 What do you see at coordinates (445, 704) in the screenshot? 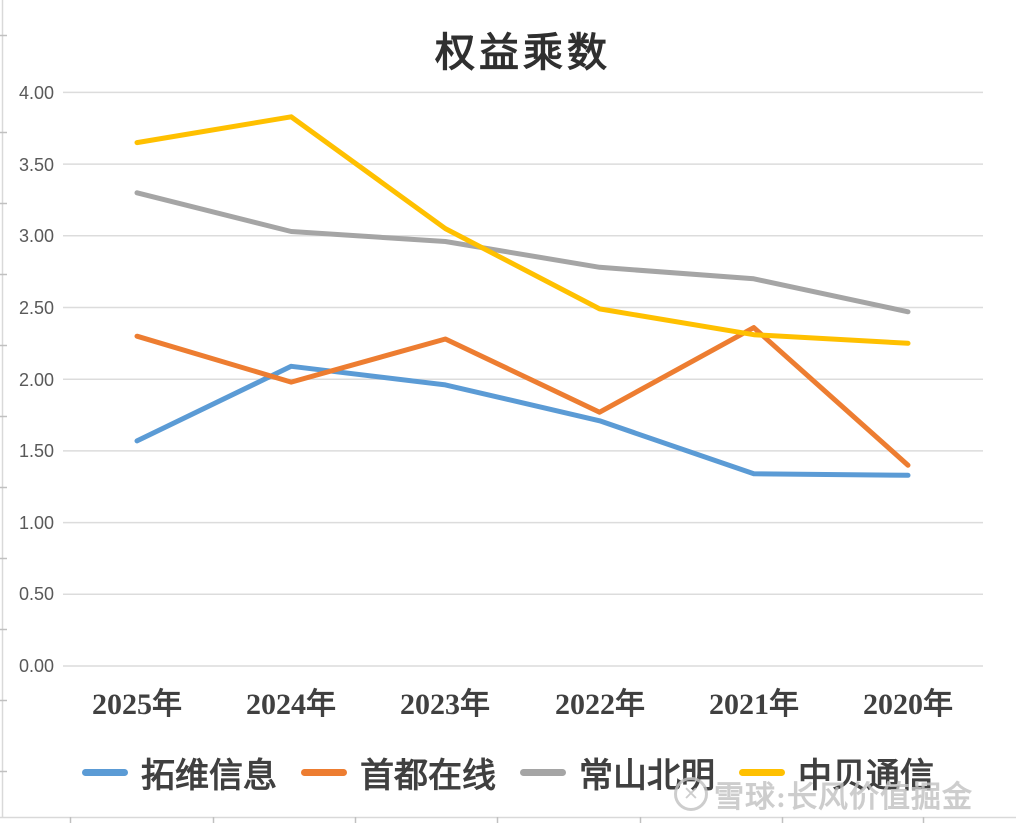
I see `x-tick-label: 2023年` at bounding box center [445, 704].